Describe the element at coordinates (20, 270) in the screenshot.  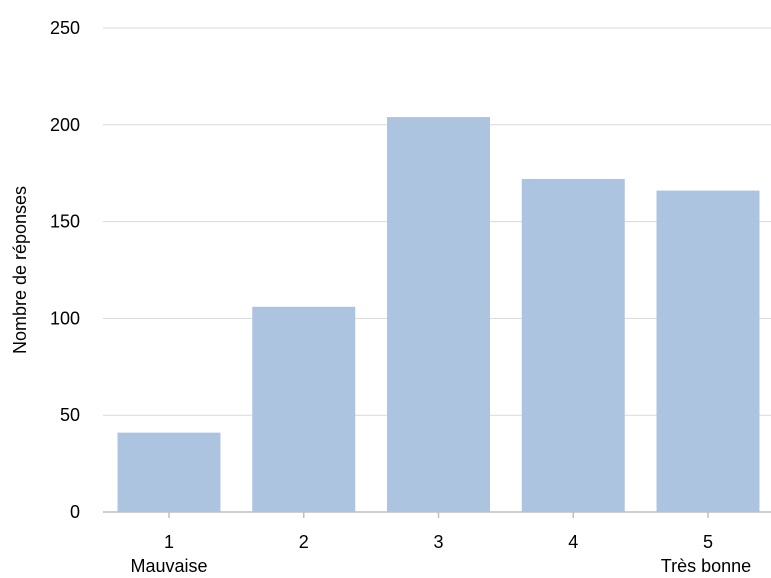
I see `y-axis-title: Nombre de réponses` at that location.